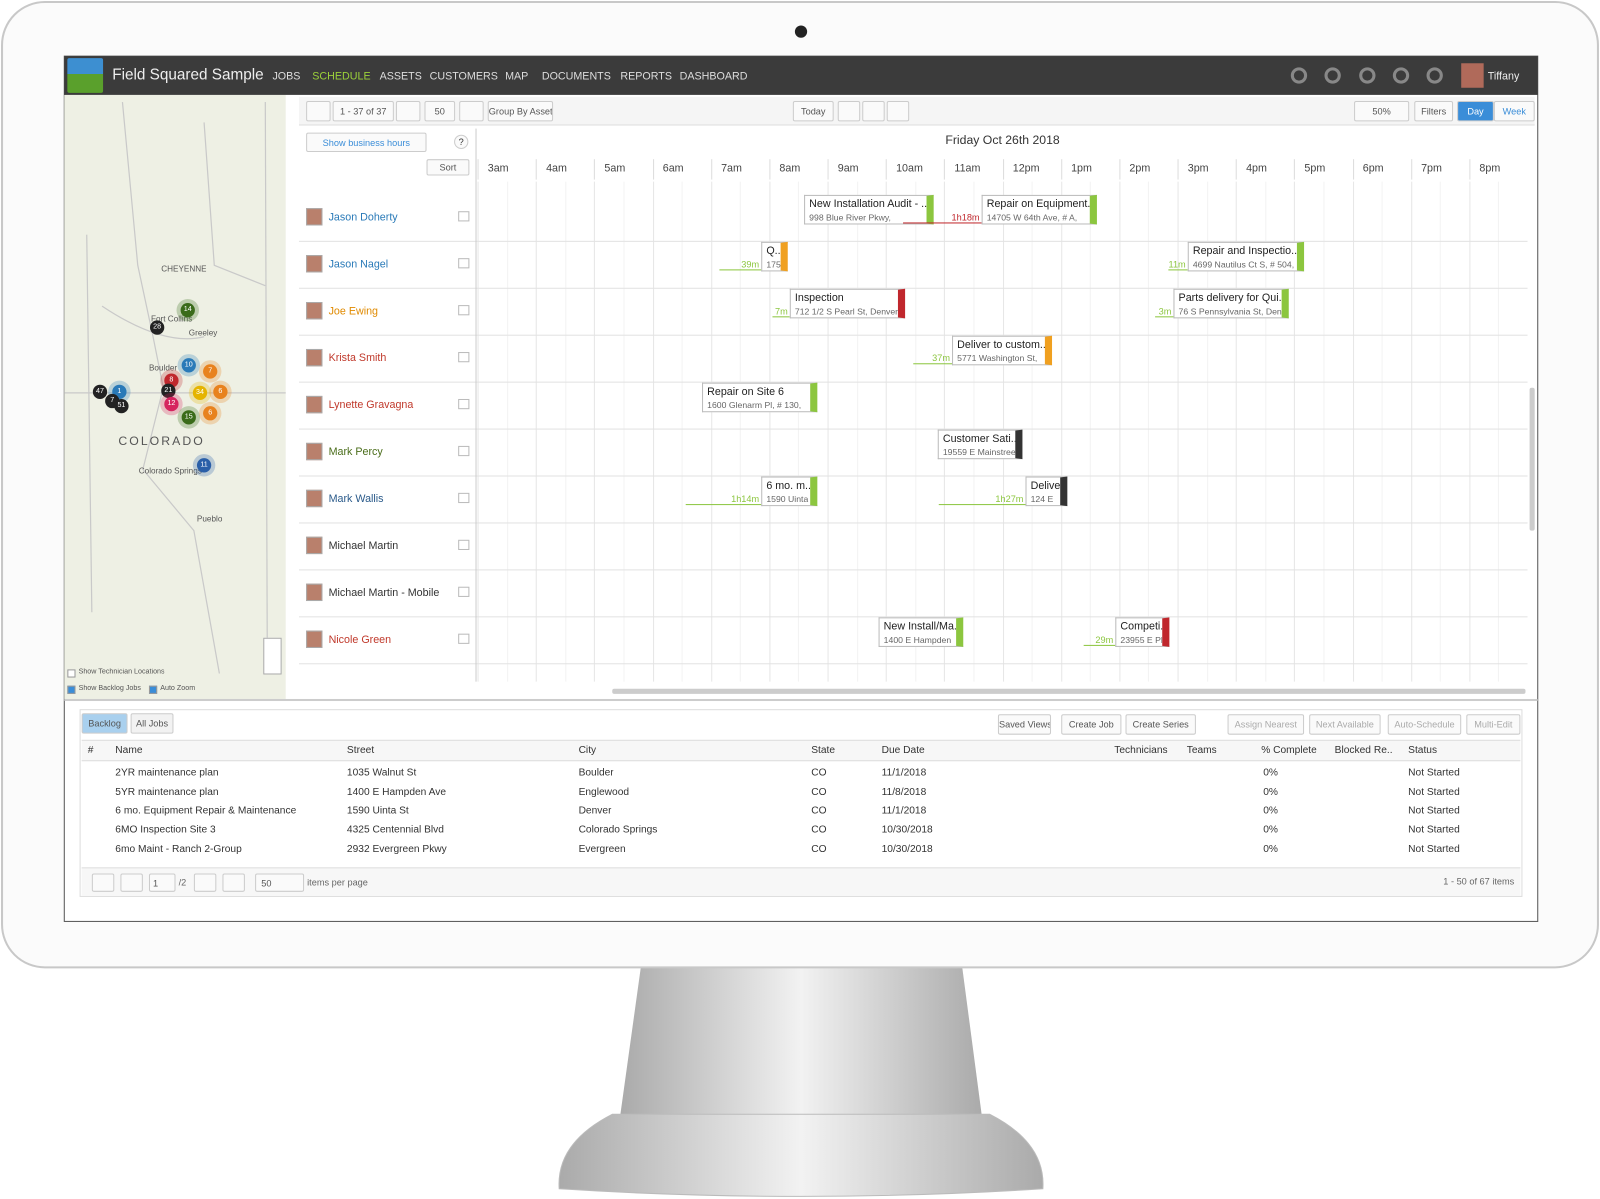 The width and height of the screenshot is (1600, 1199). Describe the element at coordinates (907, 830) in the screenshot. I see `cell: 10/30/2018` at that location.